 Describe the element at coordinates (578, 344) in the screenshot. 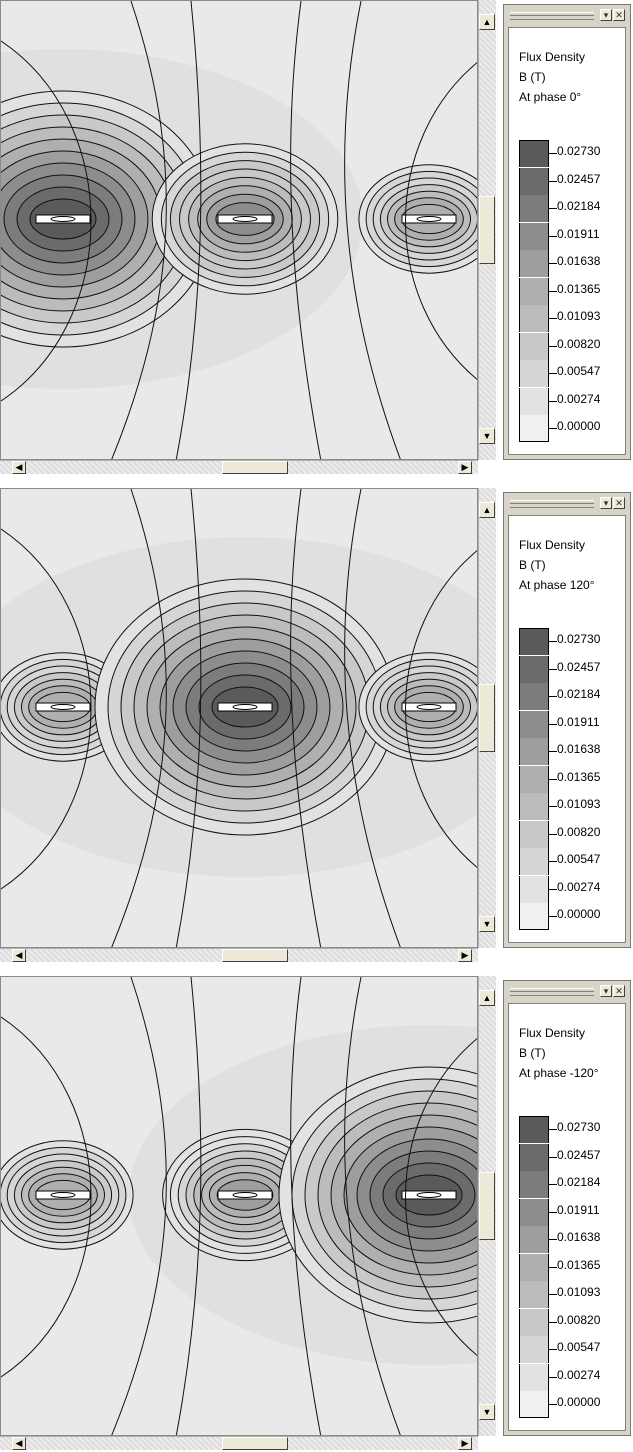

I see `legend-level-label: 0.00820` at that location.